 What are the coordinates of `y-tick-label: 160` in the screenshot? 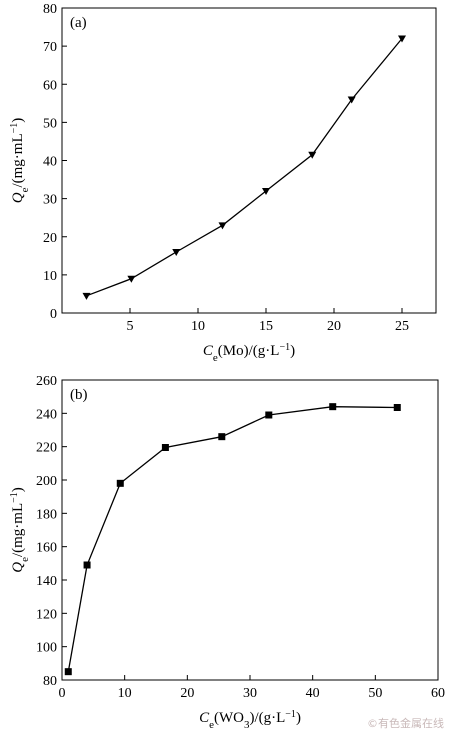 It's located at (46, 548).